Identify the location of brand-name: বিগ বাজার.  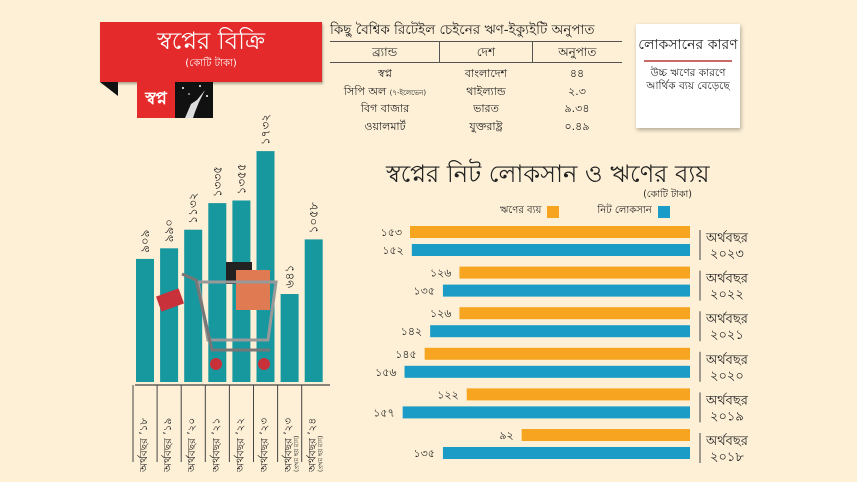
(385, 108).